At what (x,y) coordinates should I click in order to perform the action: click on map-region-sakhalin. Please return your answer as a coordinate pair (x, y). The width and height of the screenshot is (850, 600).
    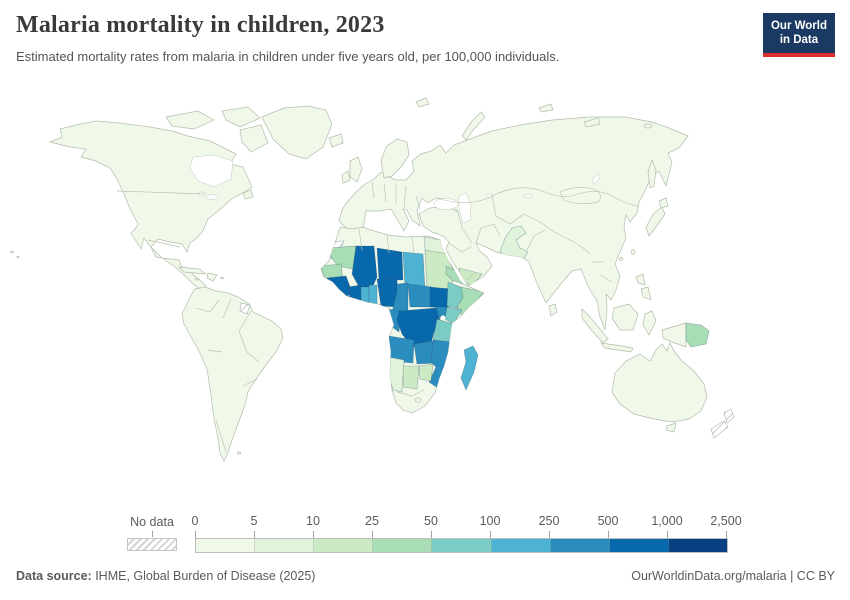
    Looking at the image, I should click on (652, 173).